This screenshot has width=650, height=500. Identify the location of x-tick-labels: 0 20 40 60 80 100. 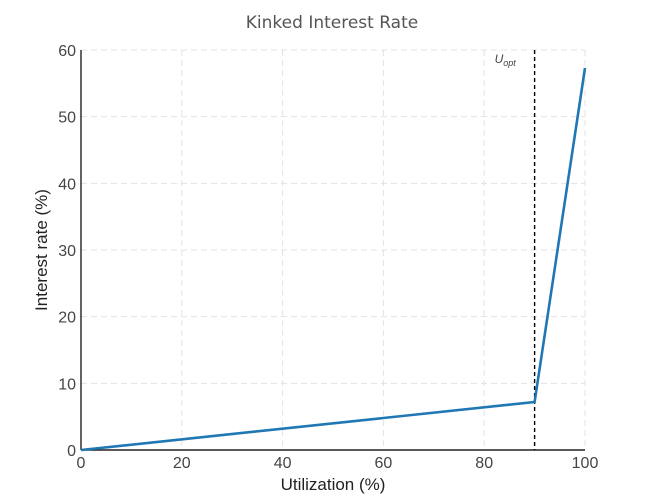
(338, 463).